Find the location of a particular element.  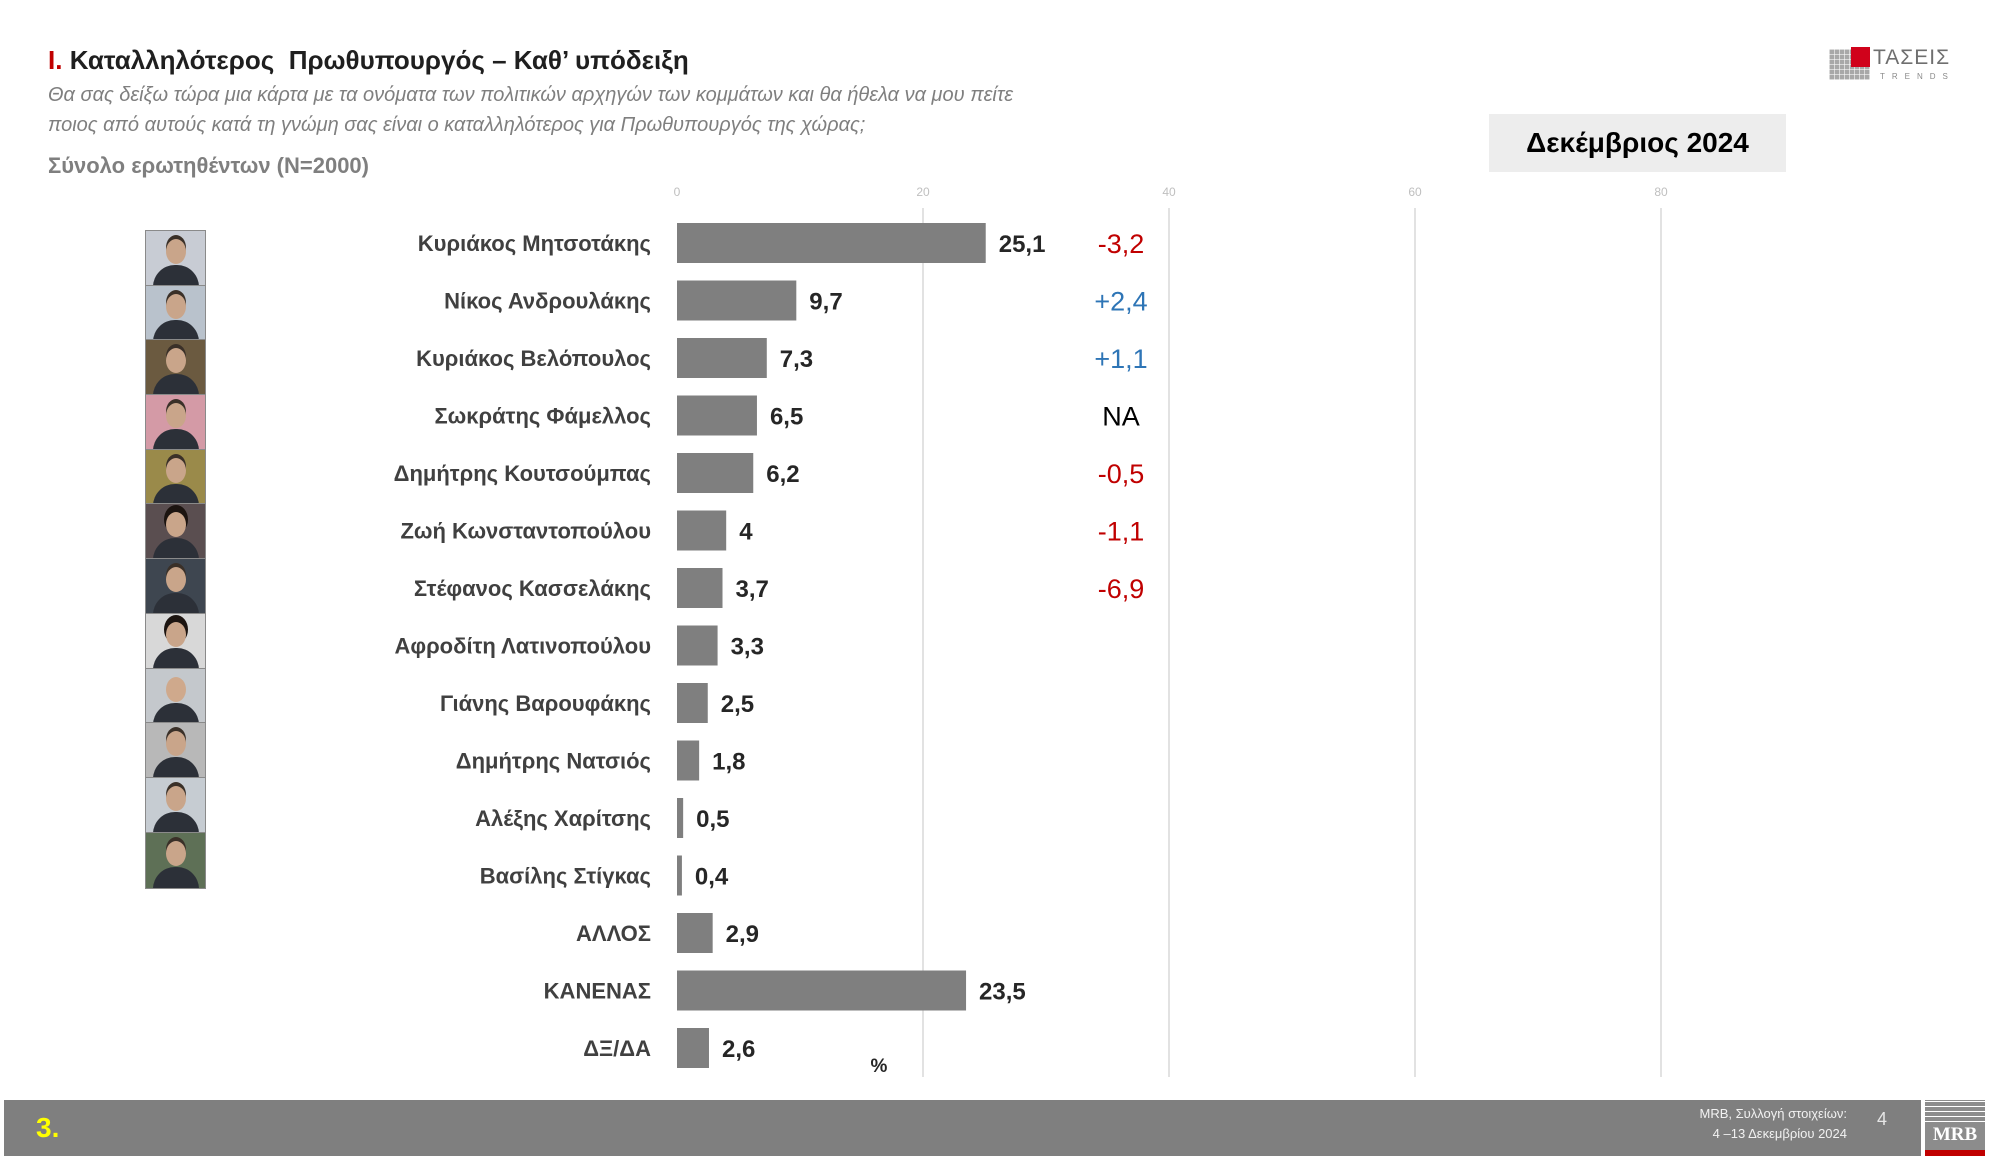

logo-name: ΤΑΣΕΙΣ is located at coordinates (1912, 57).